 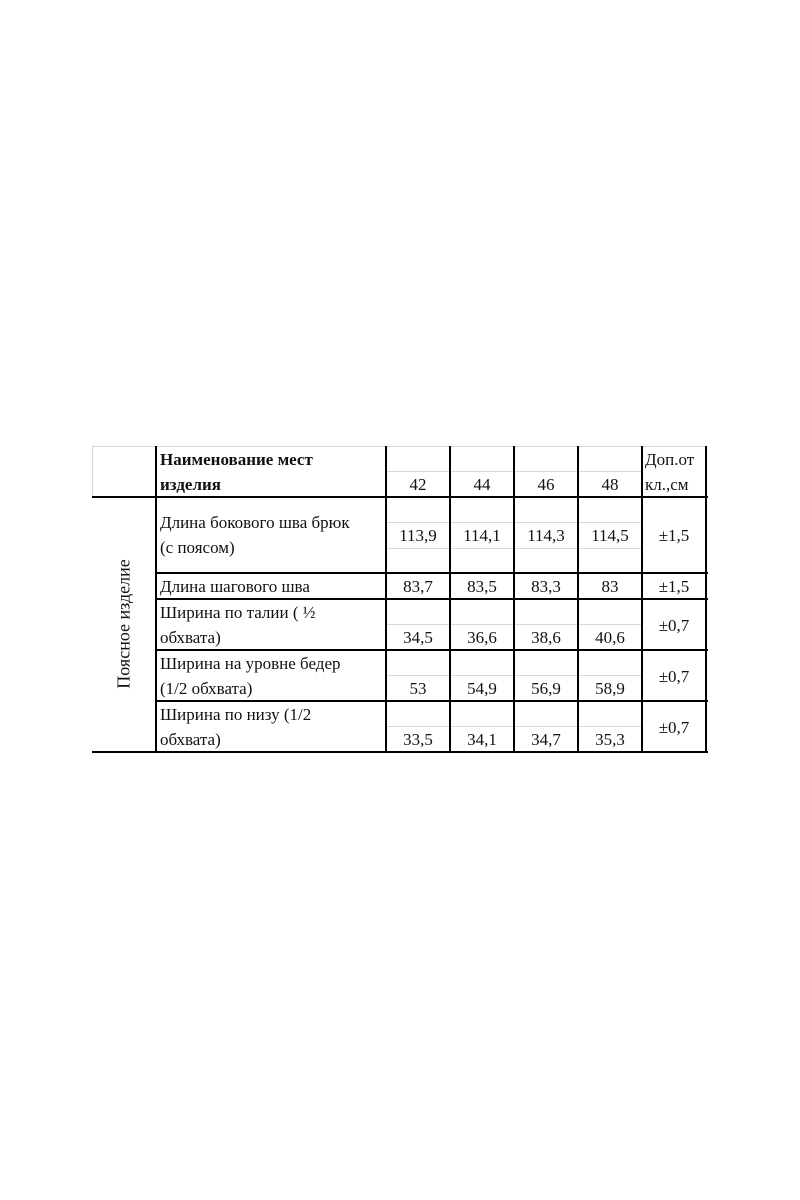 I want to click on row-value: 56,9, so click(x=546, y=688).